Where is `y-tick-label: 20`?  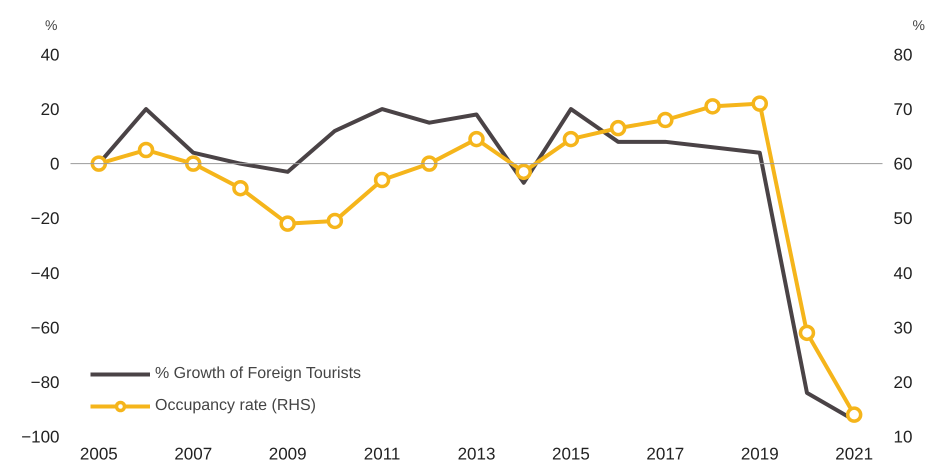 y-tick-label: 20 is located at coordinates (50, 110).